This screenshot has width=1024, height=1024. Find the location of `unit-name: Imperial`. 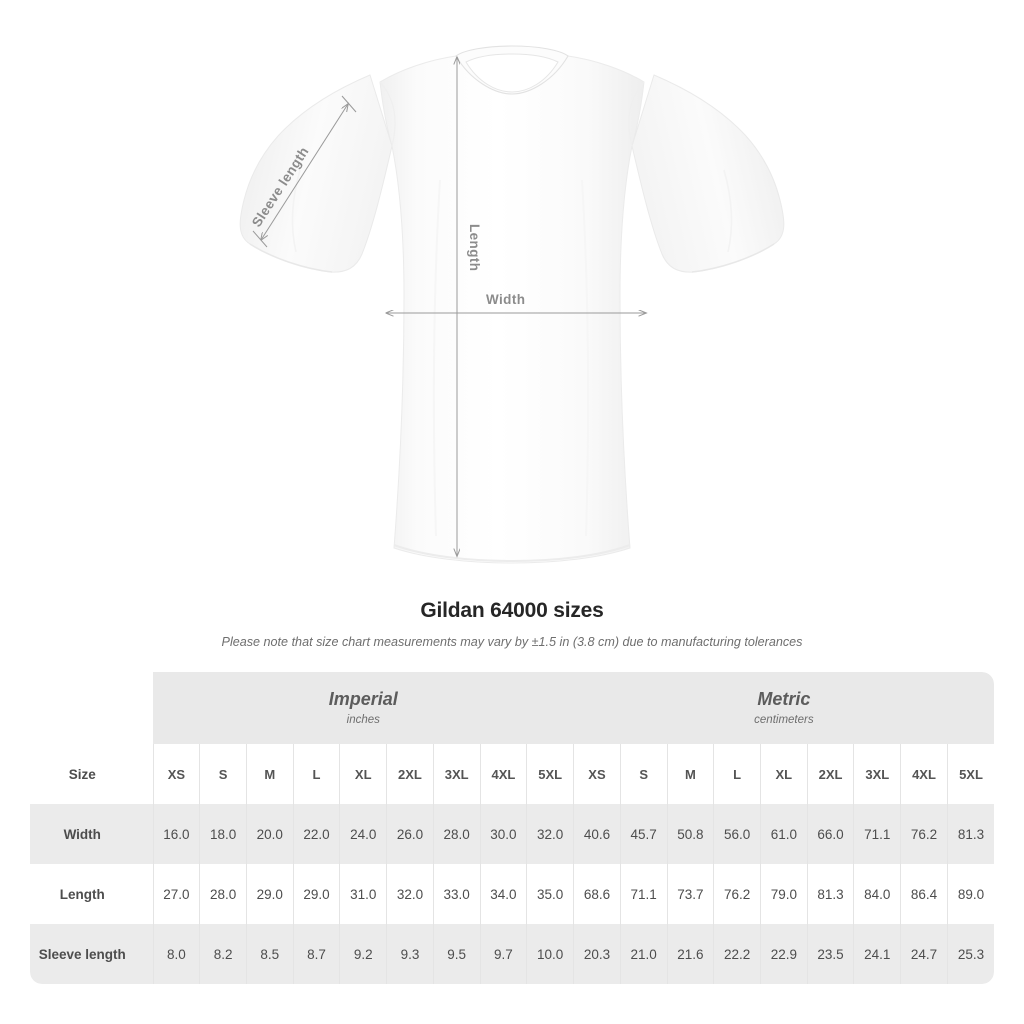

unit-name: Imperial is located at coordinates (363, 699).